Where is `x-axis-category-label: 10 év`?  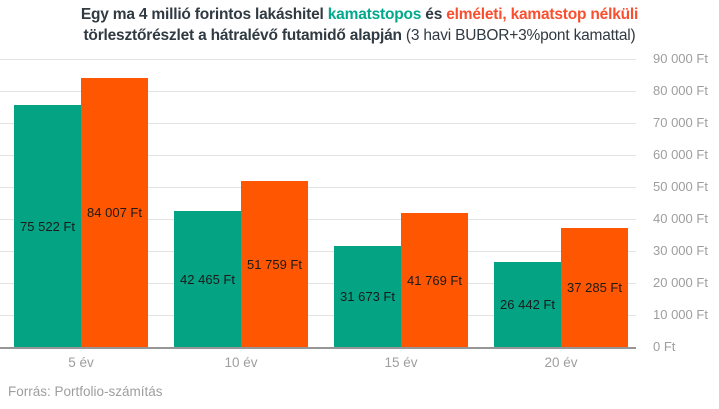
x-axis-category-label: 10 év is located at coordinates (241, 362).